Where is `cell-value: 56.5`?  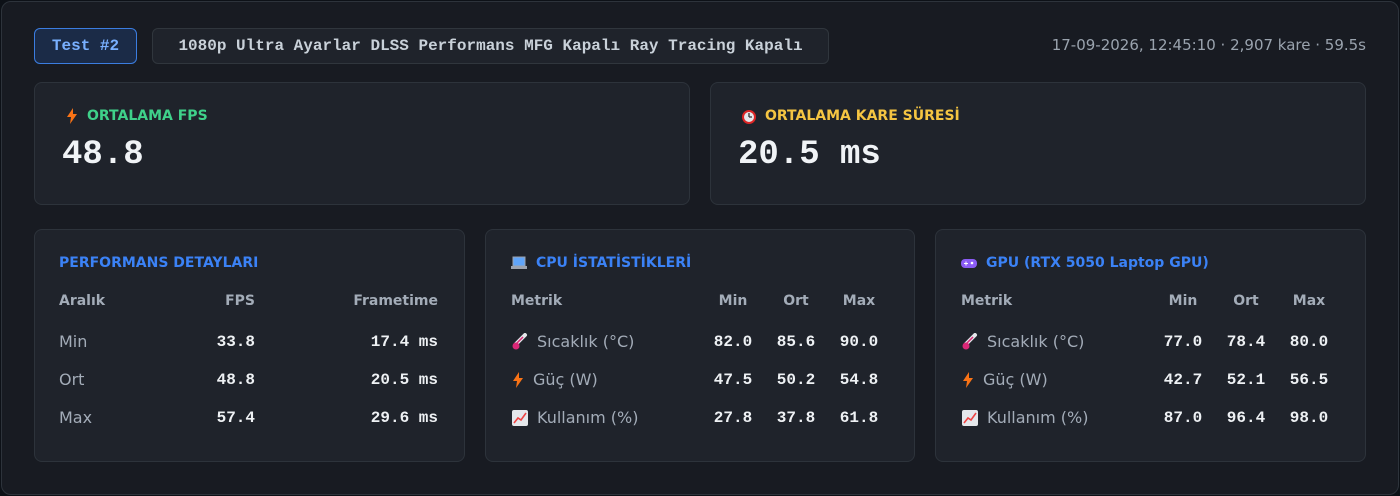
cell-value: 56.5 is located at coordinates (1309, 380).